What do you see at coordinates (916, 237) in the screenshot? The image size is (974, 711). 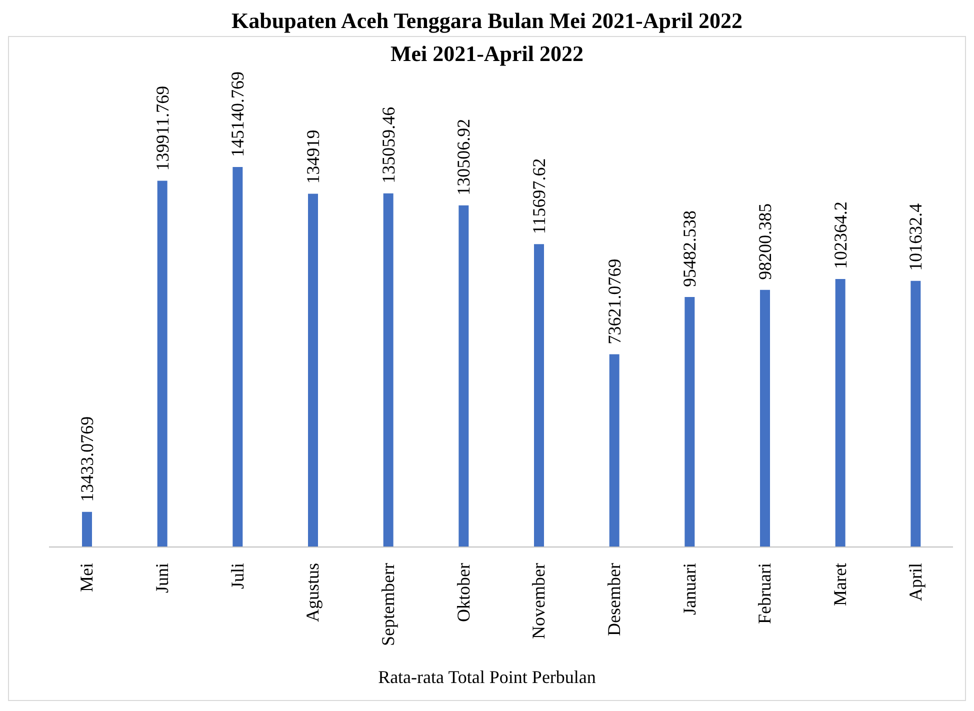 I see `data-label: 101632.4` at bounding box center [916, 237].